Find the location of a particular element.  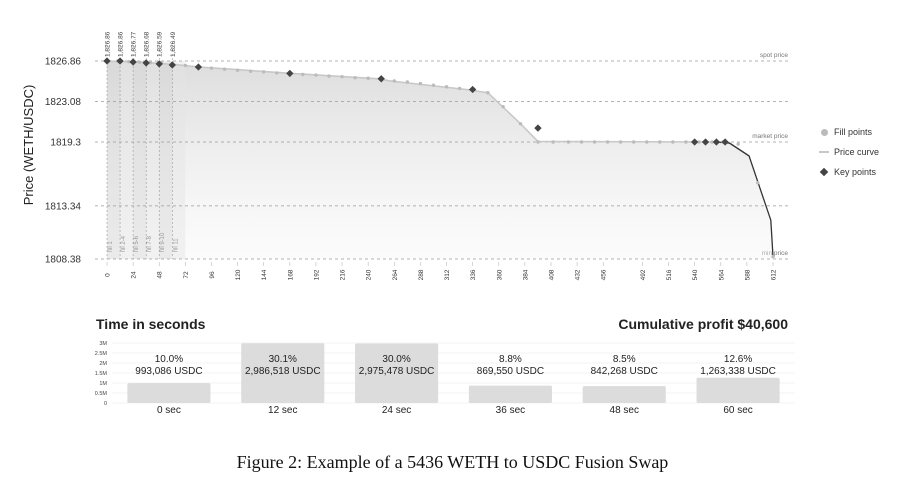

bar-value-label: 869,550 USDC is located at coordinates (510, 371).